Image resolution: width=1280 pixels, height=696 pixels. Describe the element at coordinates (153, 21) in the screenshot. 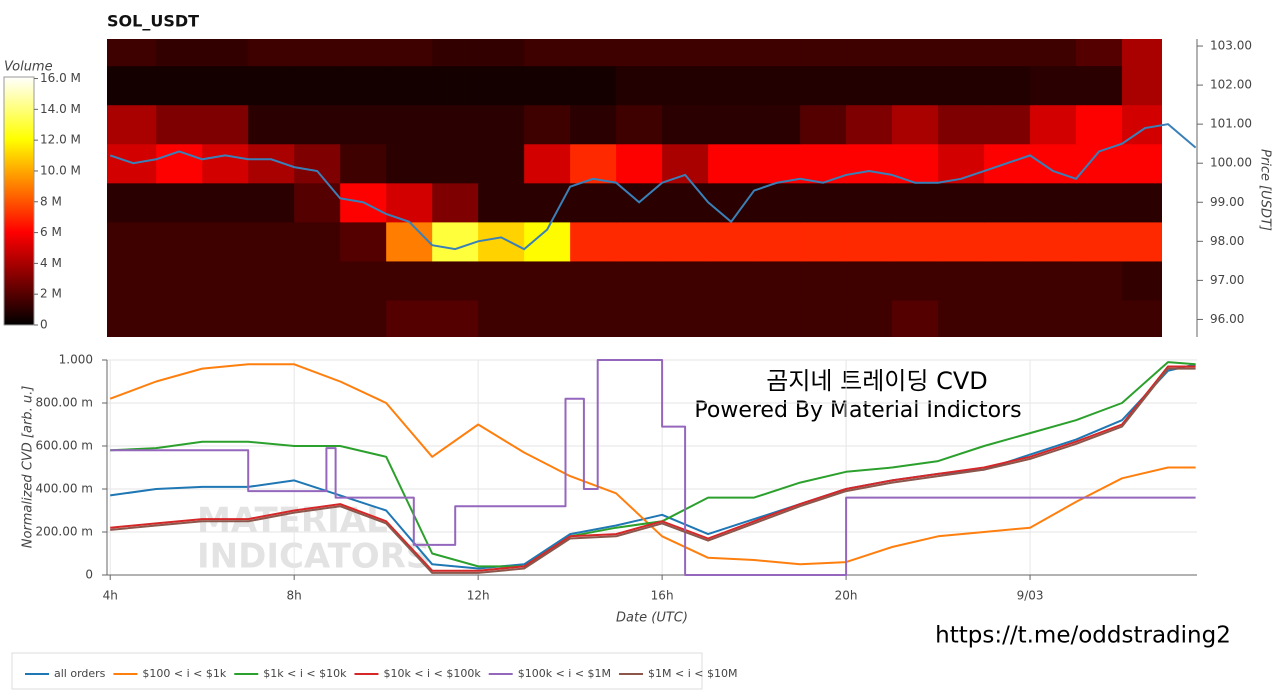

I see `chart-title: SOL_USDT` at that location.